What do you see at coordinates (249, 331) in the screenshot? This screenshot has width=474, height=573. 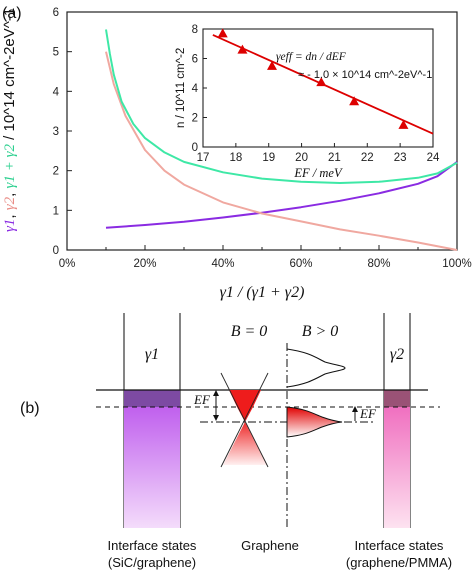 I see `b-zero-label: B = 0` at bounding box center [249, 331].